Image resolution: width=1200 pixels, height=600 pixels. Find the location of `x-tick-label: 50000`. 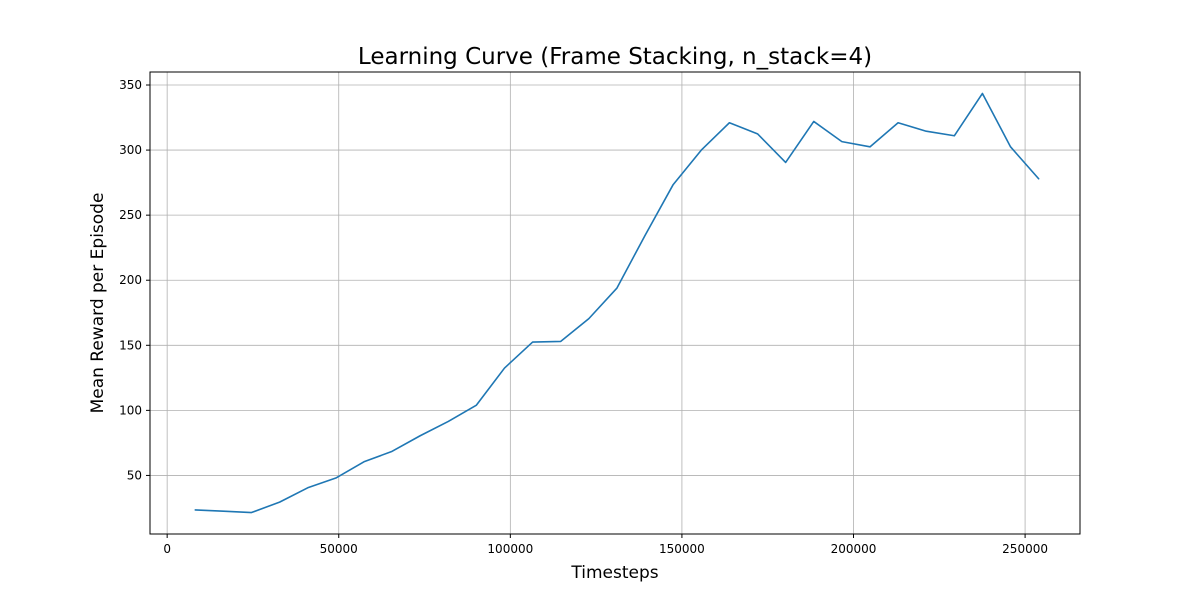

x-tick-label: 50000 is located at coordinates (339, 549).